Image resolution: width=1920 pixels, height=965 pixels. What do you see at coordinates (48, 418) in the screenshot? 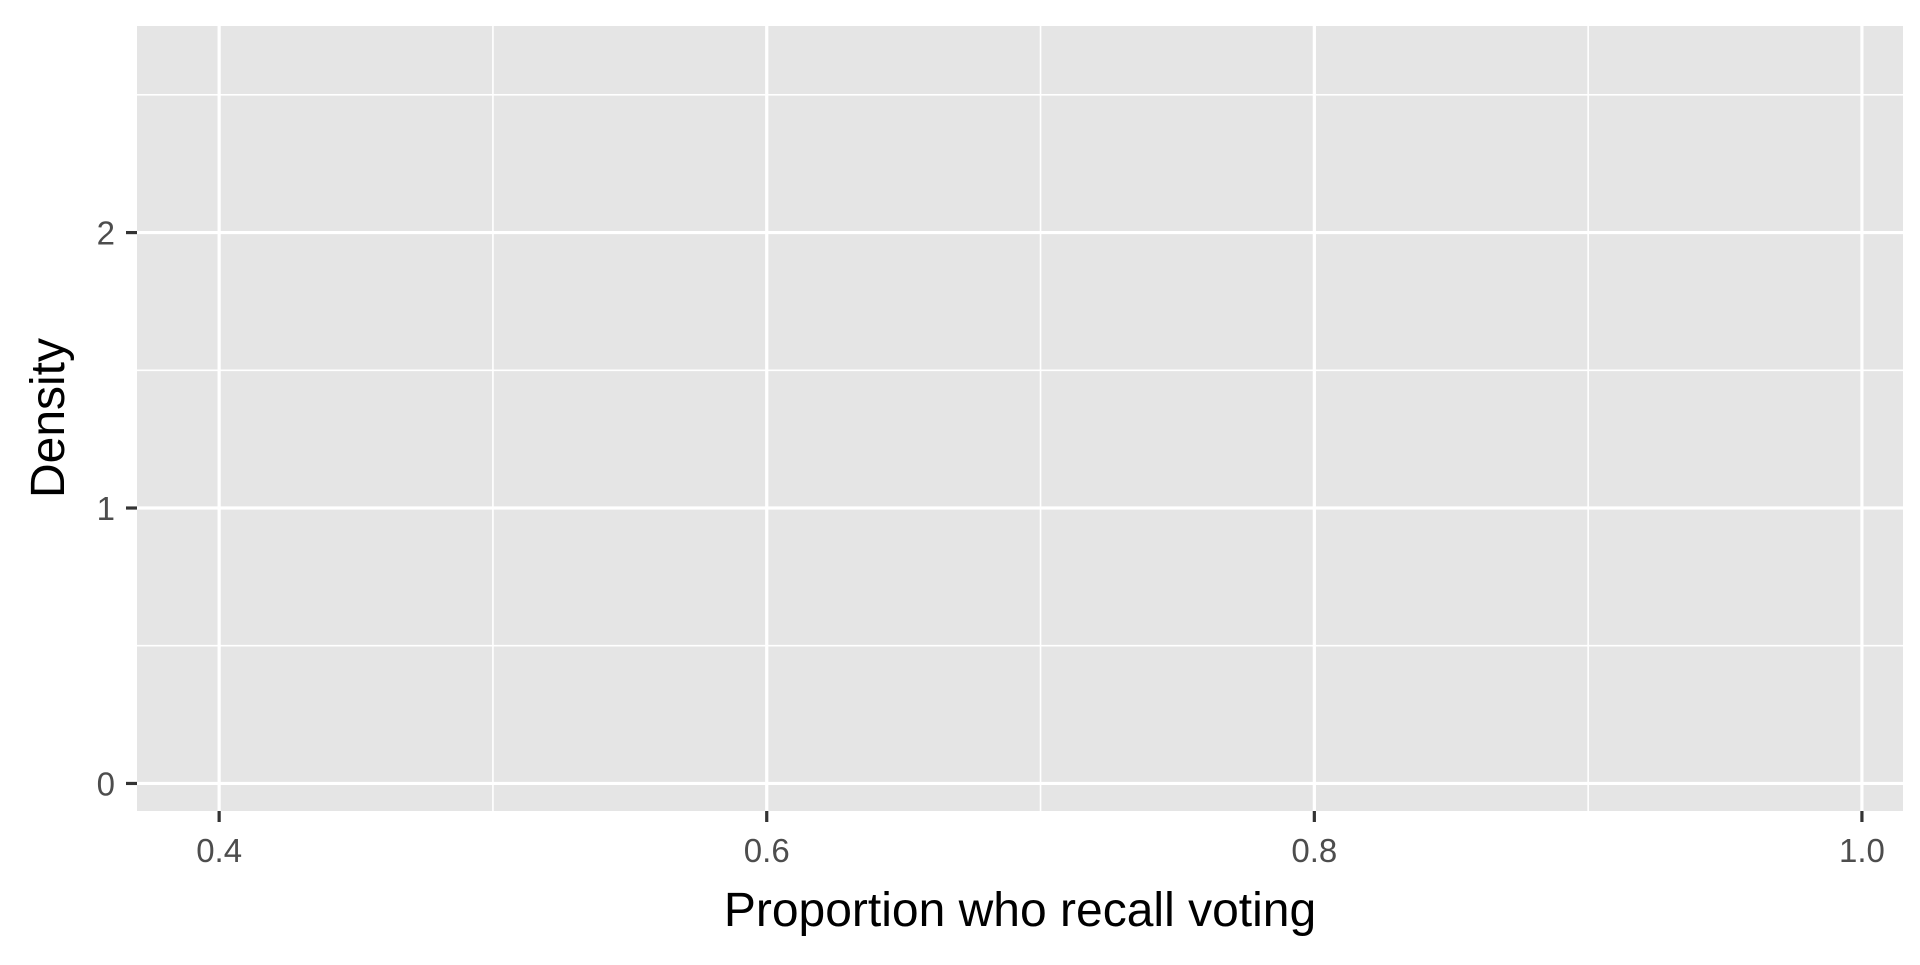
I see `y-axis-title: Density` at bounding box center [48, 418].